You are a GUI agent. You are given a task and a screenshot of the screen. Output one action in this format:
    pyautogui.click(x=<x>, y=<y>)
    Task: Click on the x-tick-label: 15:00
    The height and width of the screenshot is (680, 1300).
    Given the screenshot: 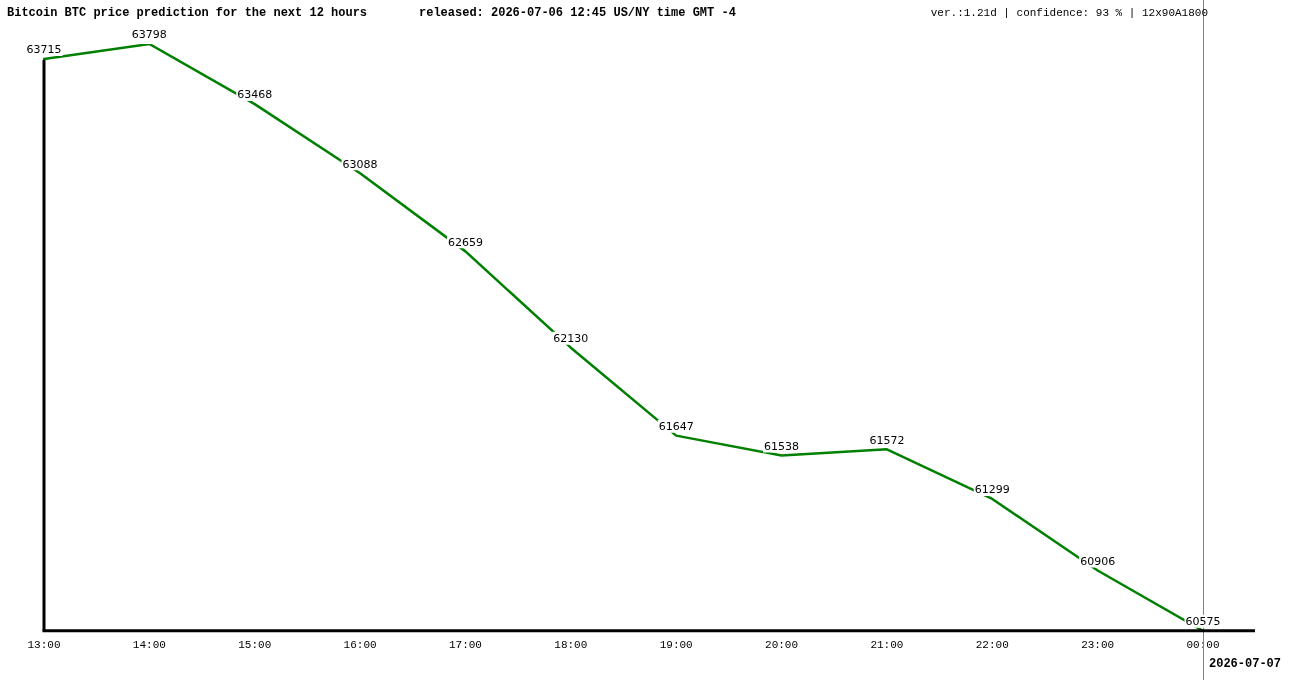 What is the action you would take?
    pyautogui.click(x=255, y=645)
    